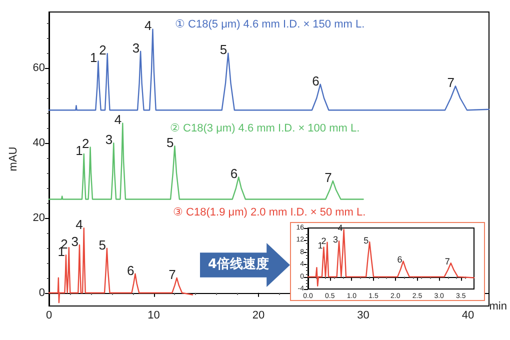  I want to click on x-tick-label: 10, so click(154, 316).